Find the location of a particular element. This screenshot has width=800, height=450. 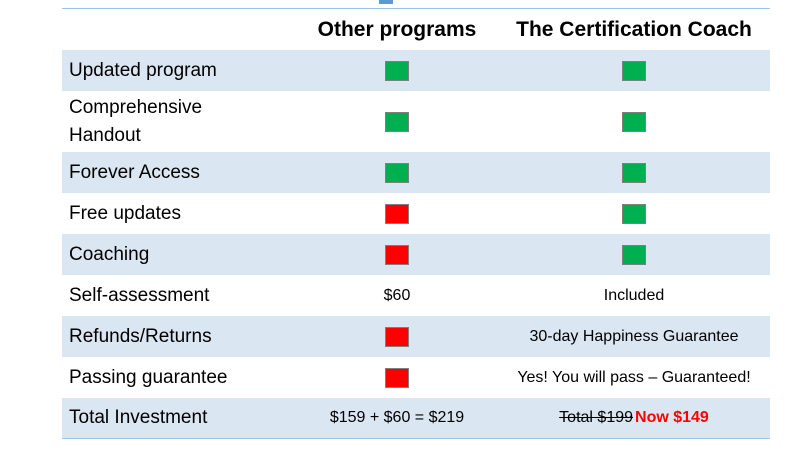

coach-price: Total $199 Now $149 is located at coordinates (634, 418).